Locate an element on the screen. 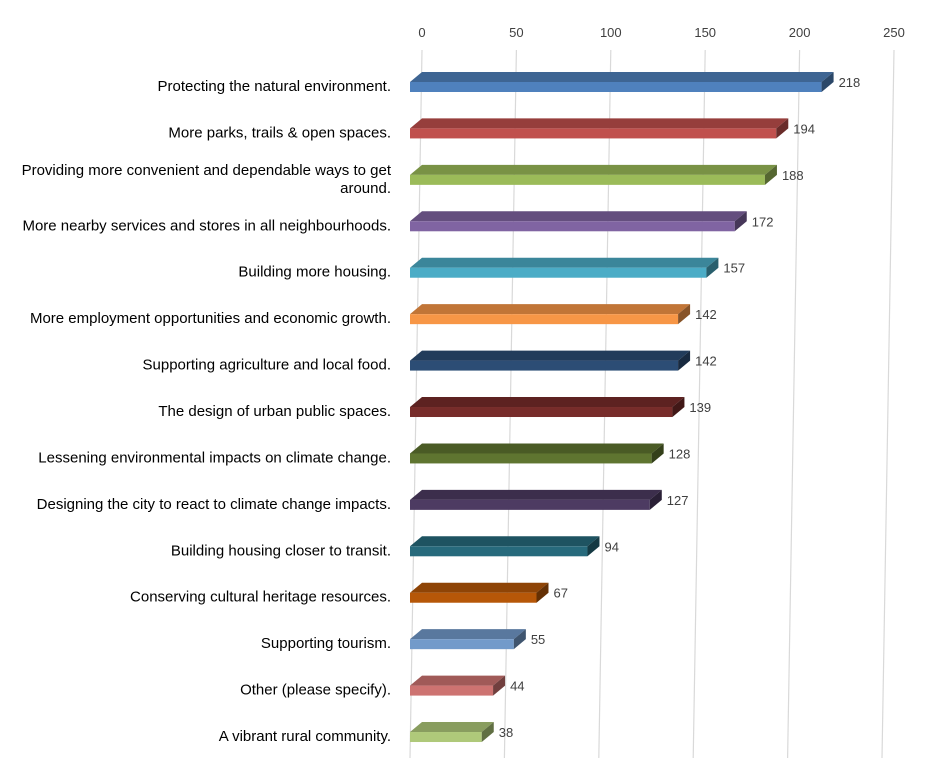  bar-15: 38 is located at coordinates (461, 732).